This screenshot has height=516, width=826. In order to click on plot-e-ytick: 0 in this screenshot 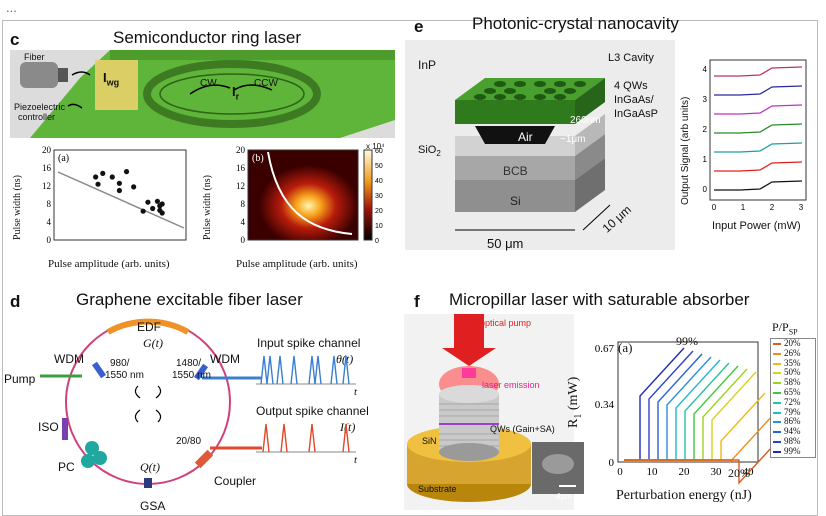, I will do `click(705, 189)`.